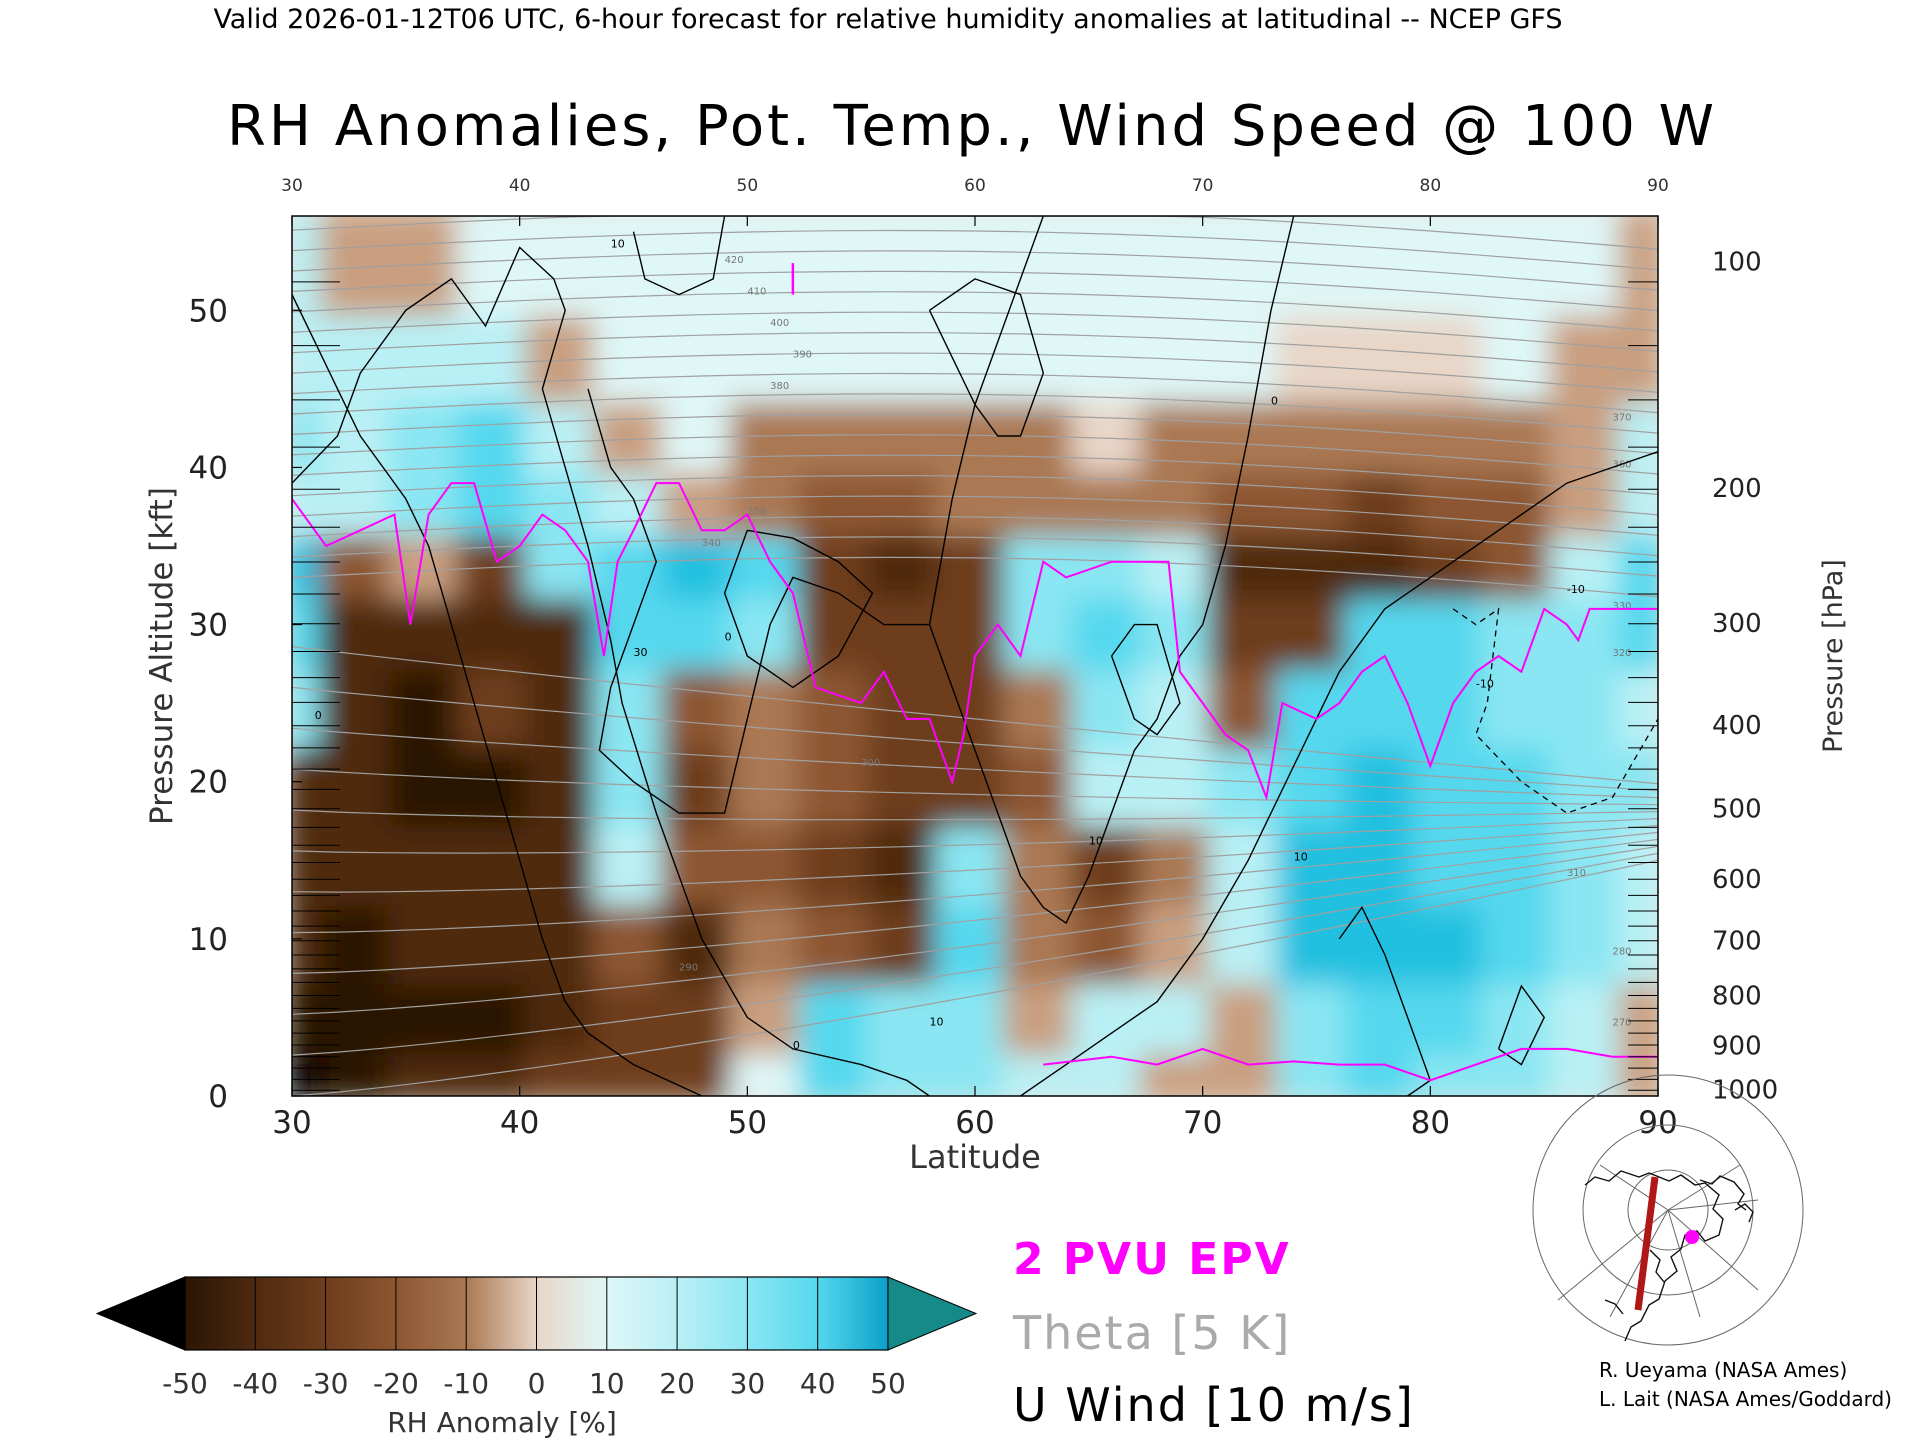 The height and width of the screenshot is (1440, 1920). What do you see at coordinates (1431, 186) in the screenshot?
I see `top-x-tick-label: 80` at bounding box center [1431, 186].